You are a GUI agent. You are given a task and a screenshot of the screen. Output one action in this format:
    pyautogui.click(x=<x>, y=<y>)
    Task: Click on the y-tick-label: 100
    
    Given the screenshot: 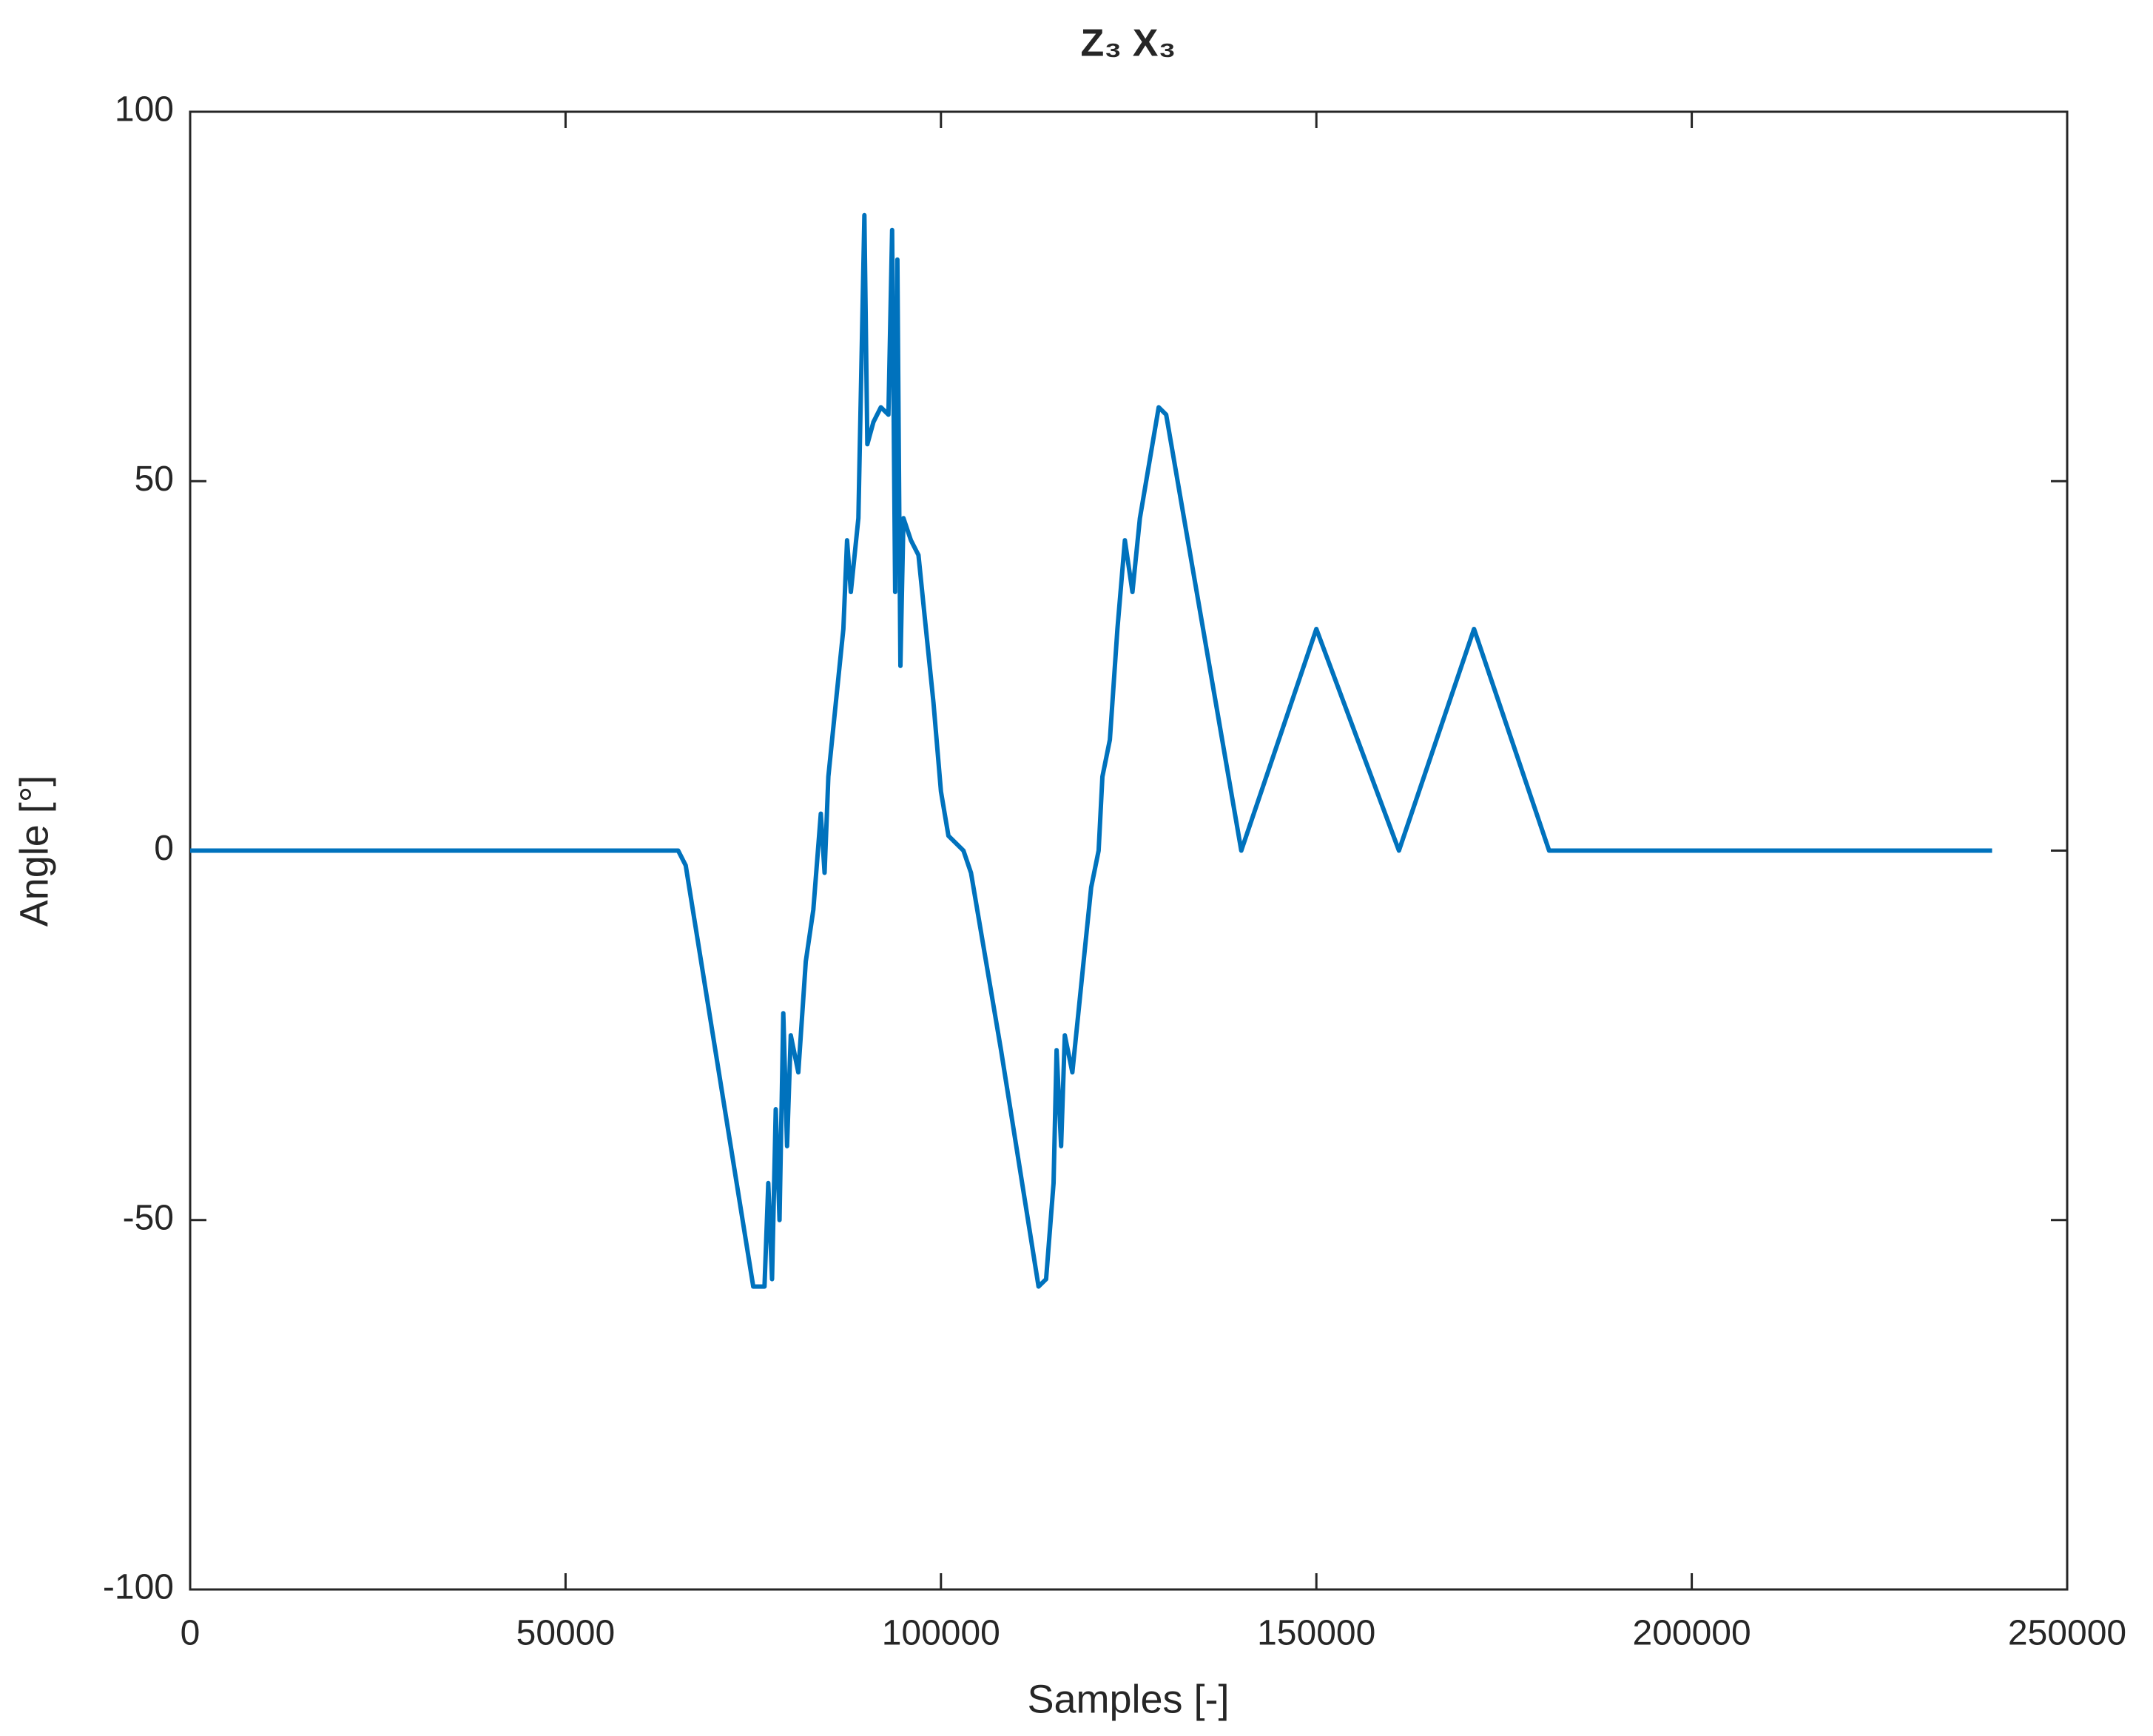 What is the action you would take?
    pyautogui.click(x=145, y=109)
    